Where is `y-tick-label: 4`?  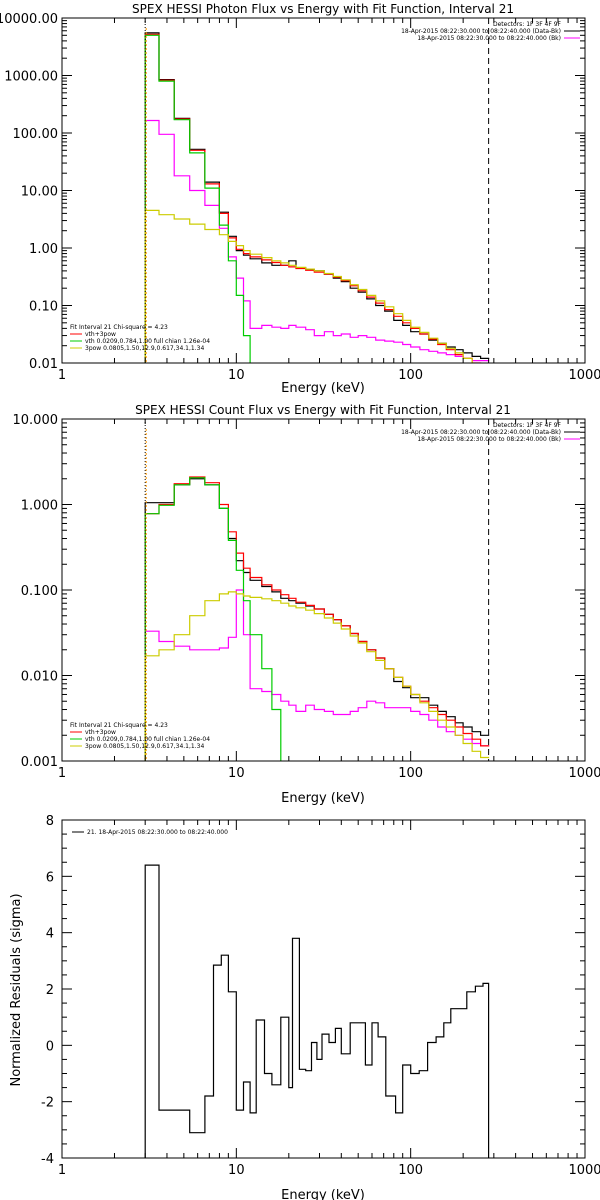 y-tick-label: 4 is located at coordinates (50, 934).